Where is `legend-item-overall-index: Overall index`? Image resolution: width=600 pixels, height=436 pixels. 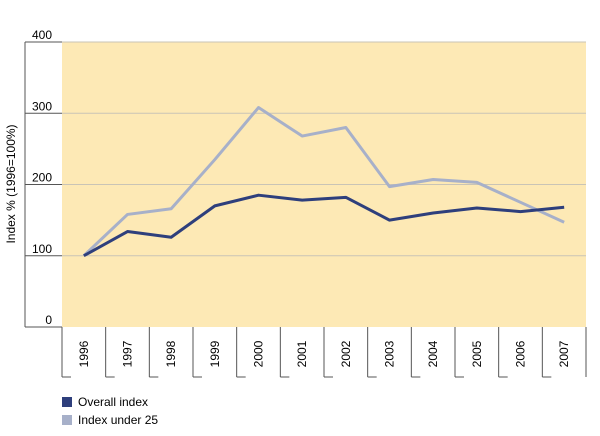 legend-item-overall-index: Overall index is located at coordinates (110, 402).